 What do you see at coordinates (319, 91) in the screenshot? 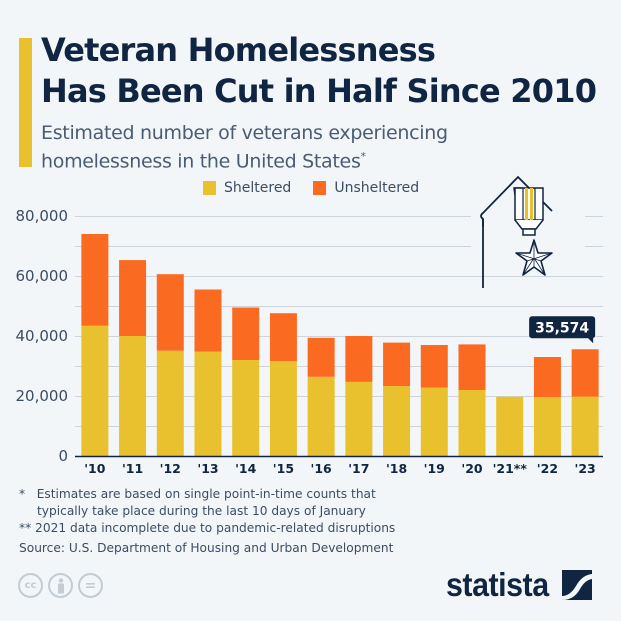
I see `title-line-2: Has Been Cut in Half Since 2010` at bounding box center [319, 91].